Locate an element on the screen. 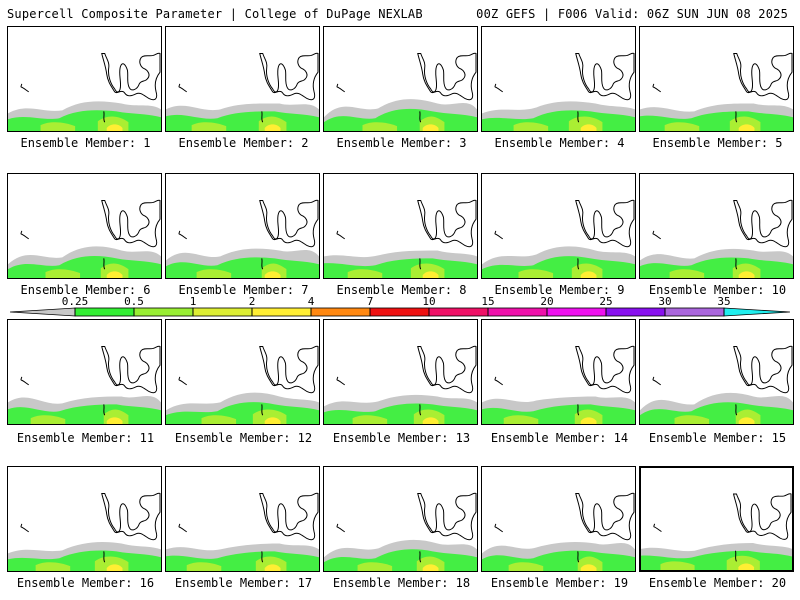 The width and height of the screenshot is (800, 600). colorbar-tick-label: 10 is located at coordinates (429, 301).